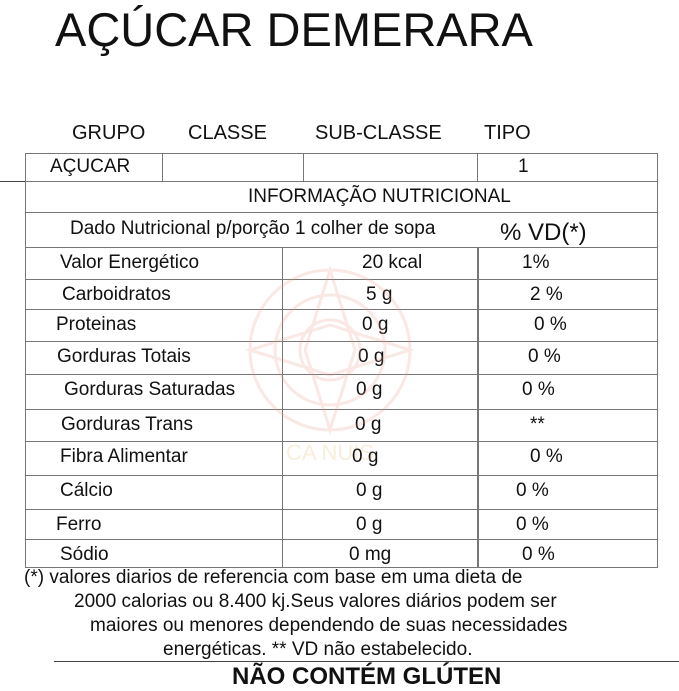 The height and width of the screenshot is (691, 679). What do you see at coordinates (546, 294) in the screenshot?
I see `nutrient-vd: 2 %` at bounding box center [546, 294].